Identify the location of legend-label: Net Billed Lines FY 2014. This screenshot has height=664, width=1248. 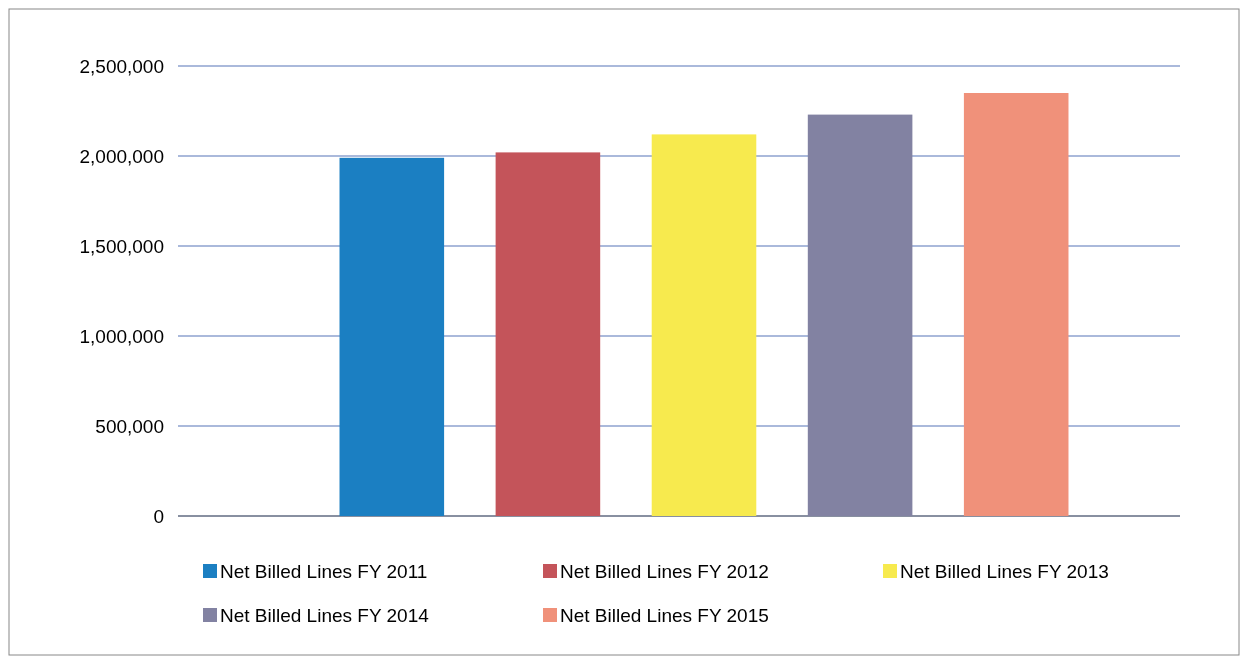
(325, 615).